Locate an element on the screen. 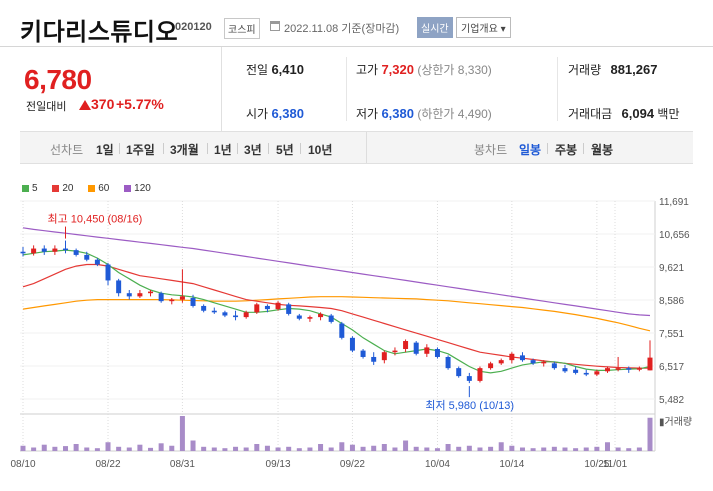 This screenshot has width=713, height=491. legend-ma20: 20 is located at coordinates (62, 188).